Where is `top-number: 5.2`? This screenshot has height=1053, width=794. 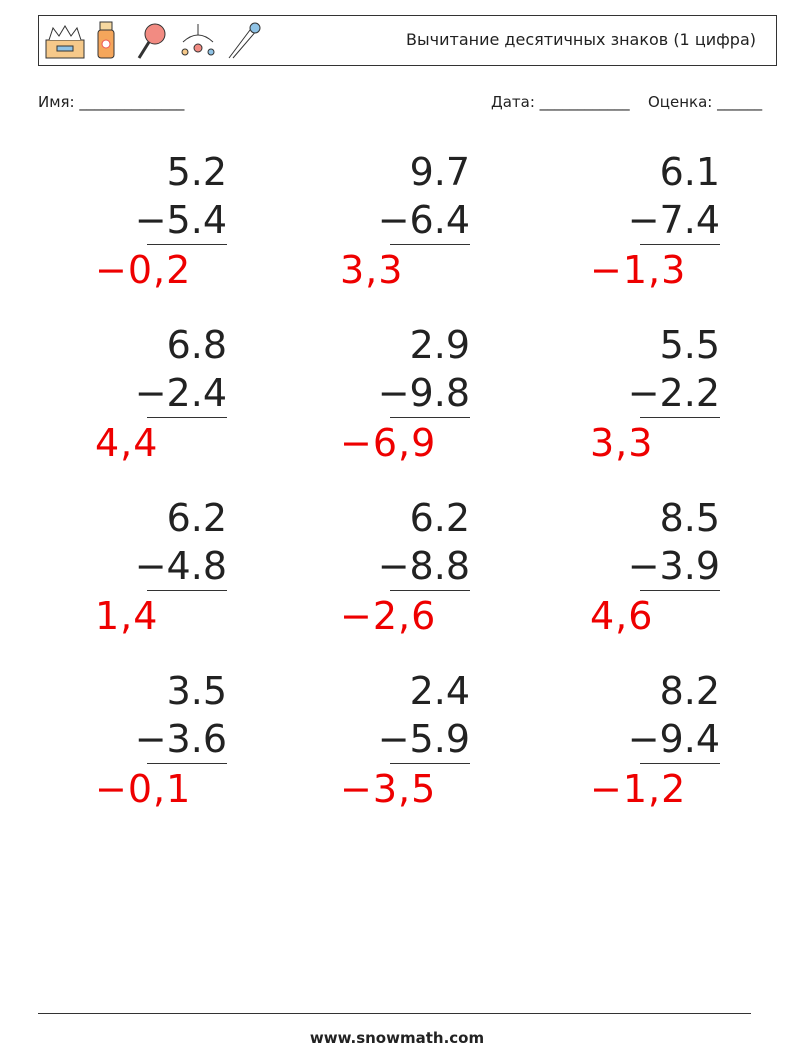
top-number: 5.2 is located at coordinates (196, 172).